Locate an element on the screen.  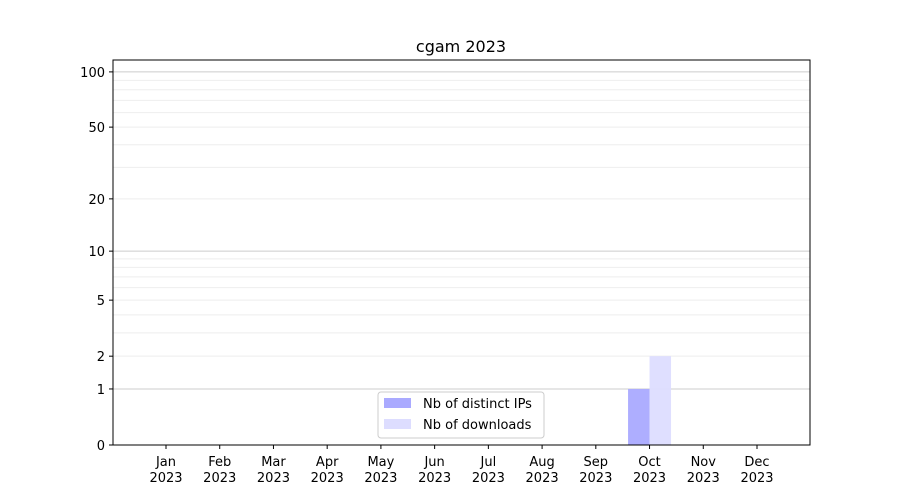
x-tick-label: Apr 2023 is located at coordinates (327, 470).